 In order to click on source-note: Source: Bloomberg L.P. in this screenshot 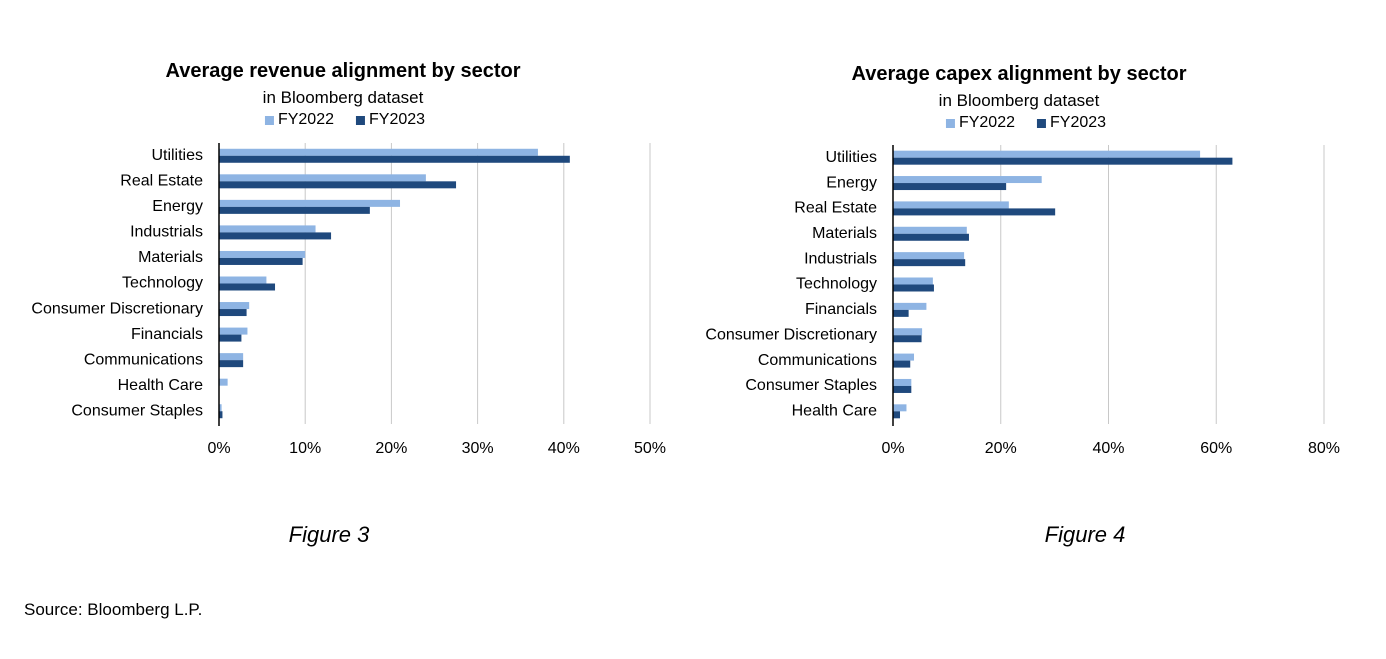, I will do `click(113, 609)`.